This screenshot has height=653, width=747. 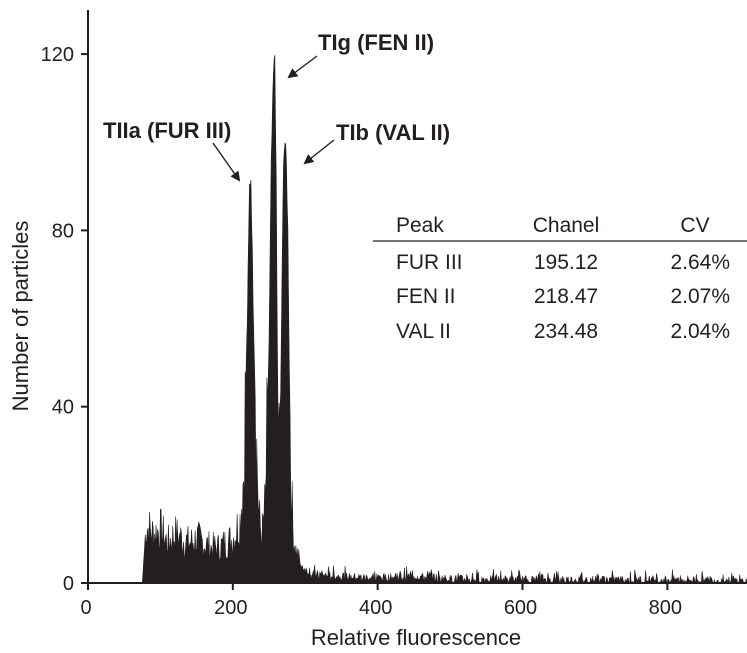 What do you see at coordinates (700, 296) in the screenshot?
I see `table-cell: 2.07%` at bounding box center [700, 296].